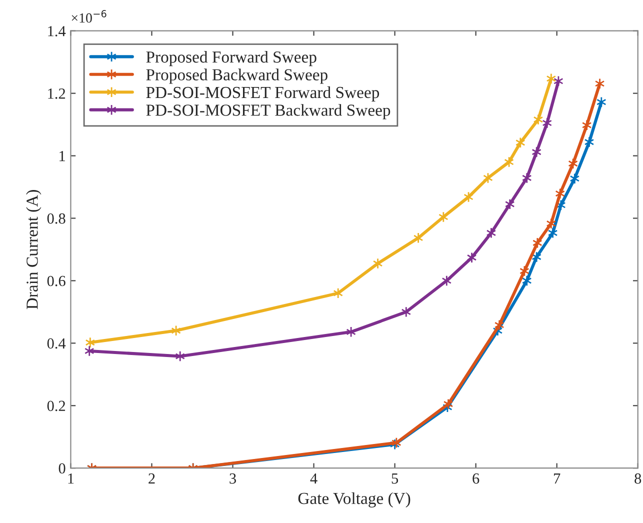  What do you see at coordinates (233, 478) in the screenshot?
I see `x-tick-label: 3` at bounding box center [233, 478].